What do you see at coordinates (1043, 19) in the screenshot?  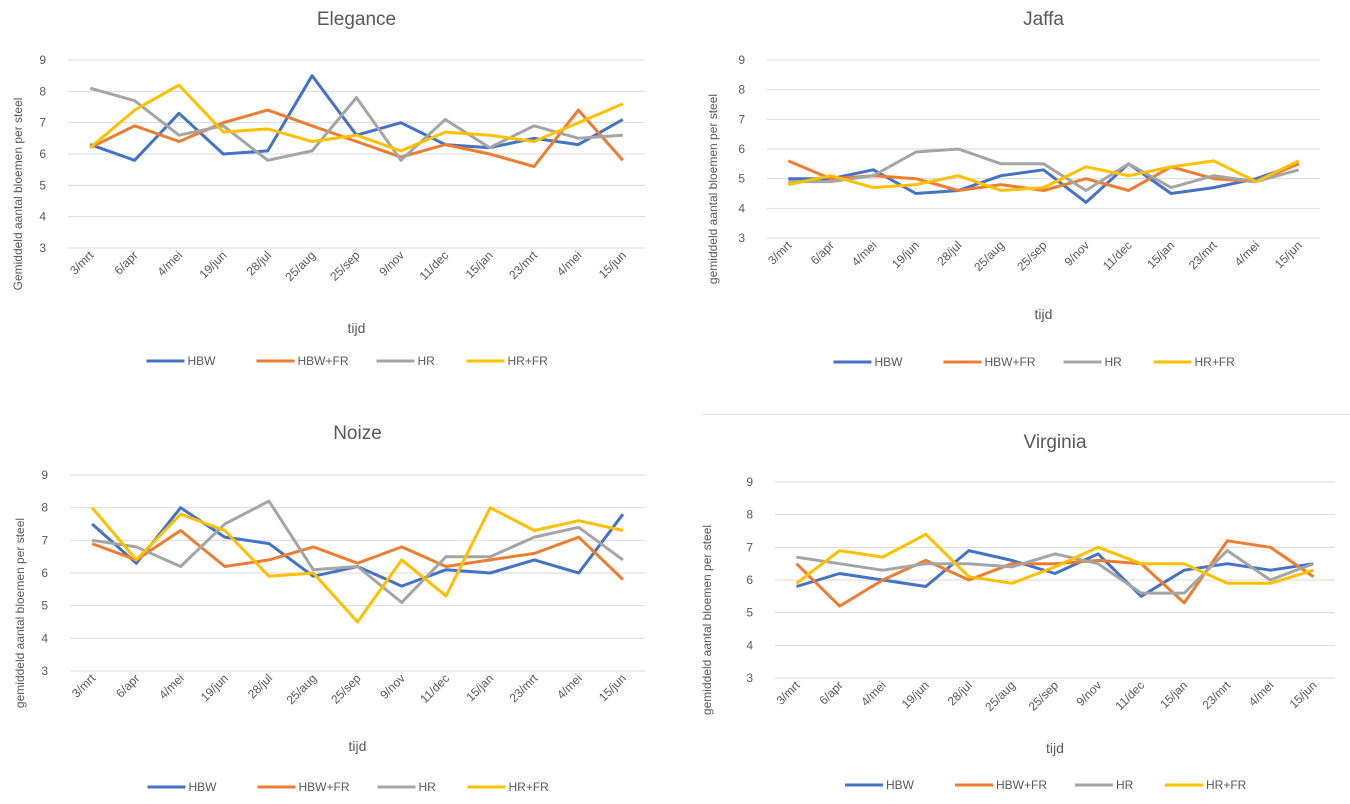 I see `chart-title: Jaffa` at bounding box center [1043, 19].